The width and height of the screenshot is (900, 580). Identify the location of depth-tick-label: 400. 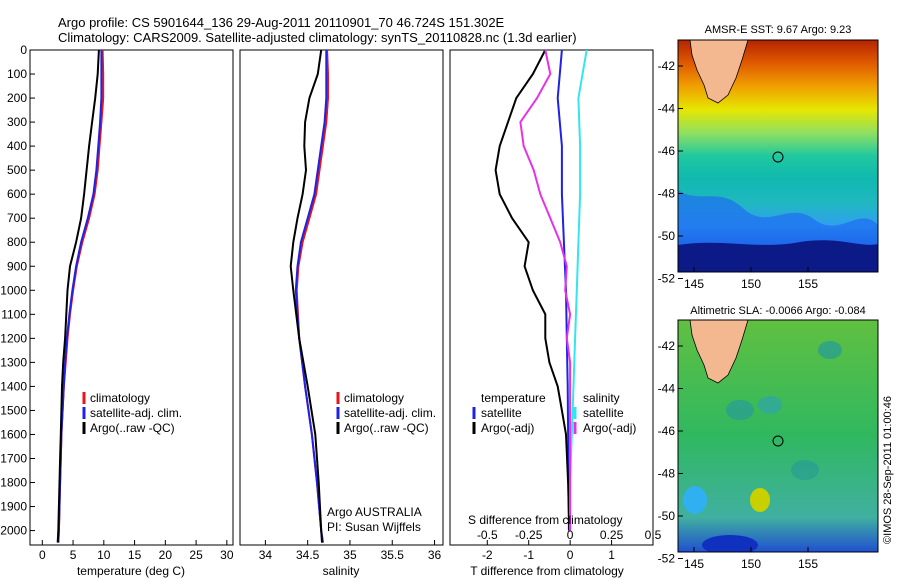
(17, 146).